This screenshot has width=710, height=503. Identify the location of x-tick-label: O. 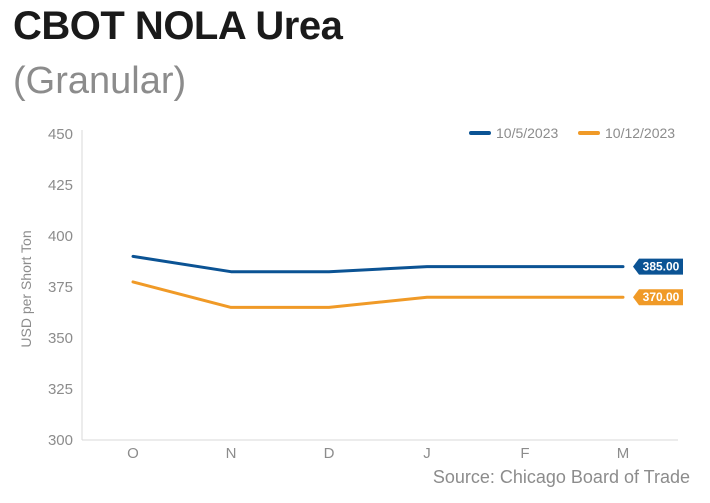
(133, 453).